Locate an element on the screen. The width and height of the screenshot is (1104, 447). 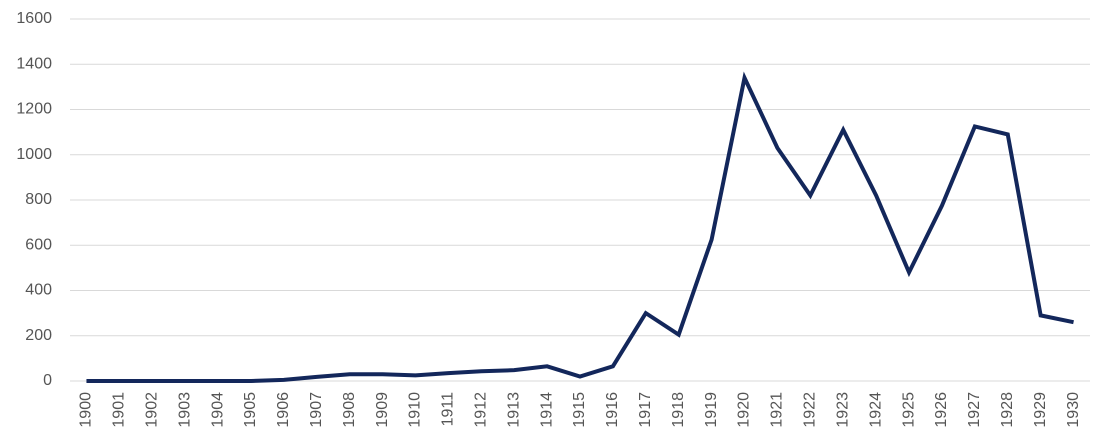
x-tick-label: 1928 is located at coordinates (1007, 410).